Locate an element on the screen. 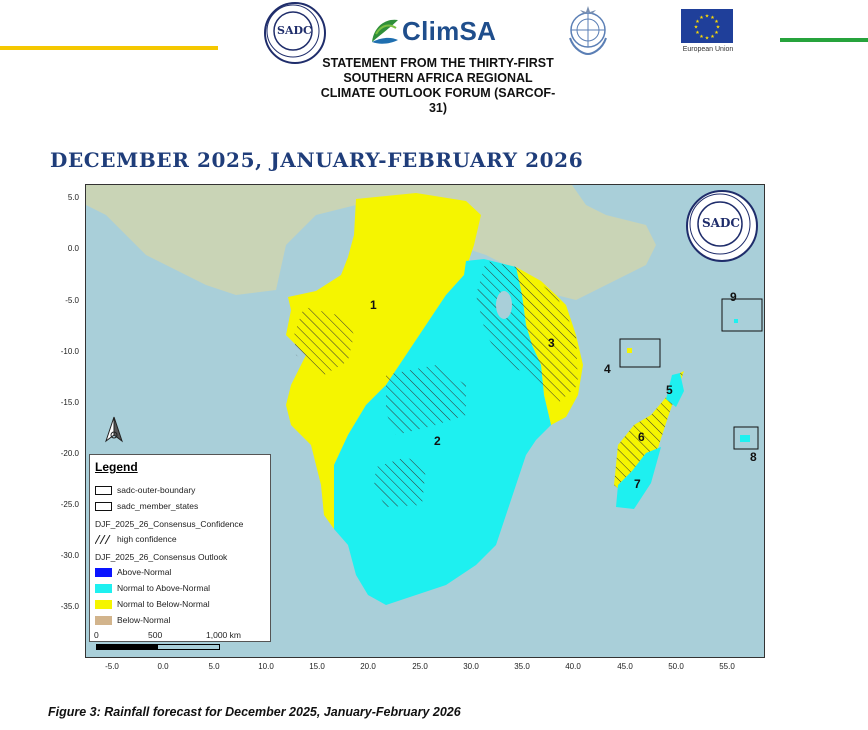  non-sadc-land is located at coordinates (371, 242).